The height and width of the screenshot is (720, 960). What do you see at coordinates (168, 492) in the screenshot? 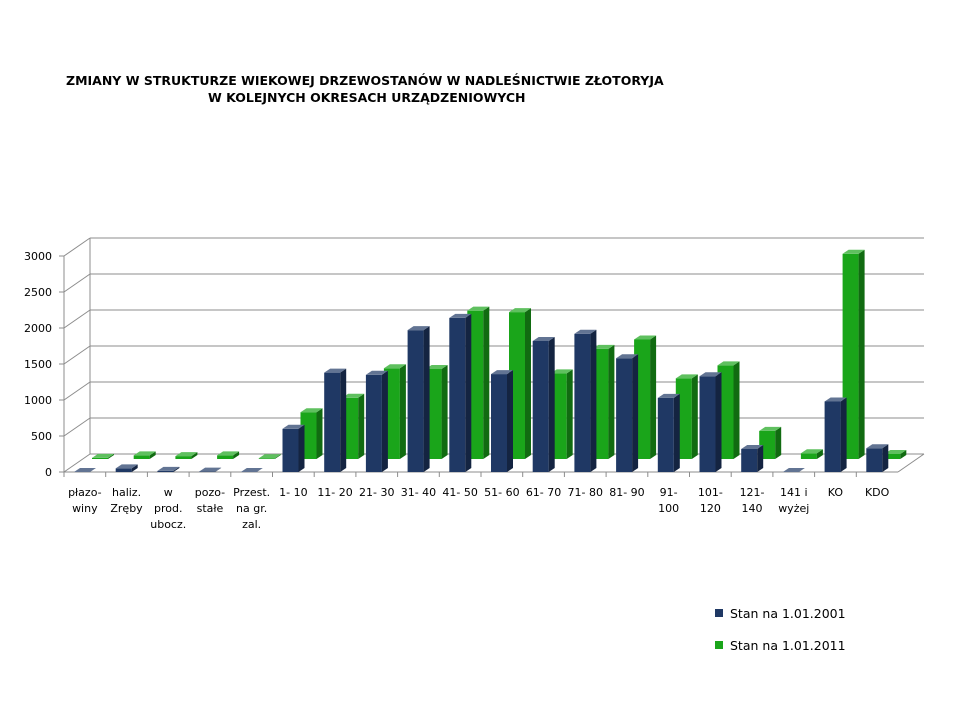
I see `x-tick-label: w` at bounding box center [168, 492].